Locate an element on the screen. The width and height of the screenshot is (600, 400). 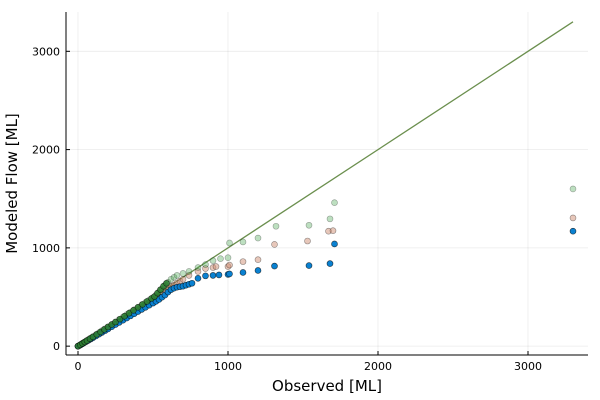
x-tick-label: 1000 is located at coordinates (228, 366).